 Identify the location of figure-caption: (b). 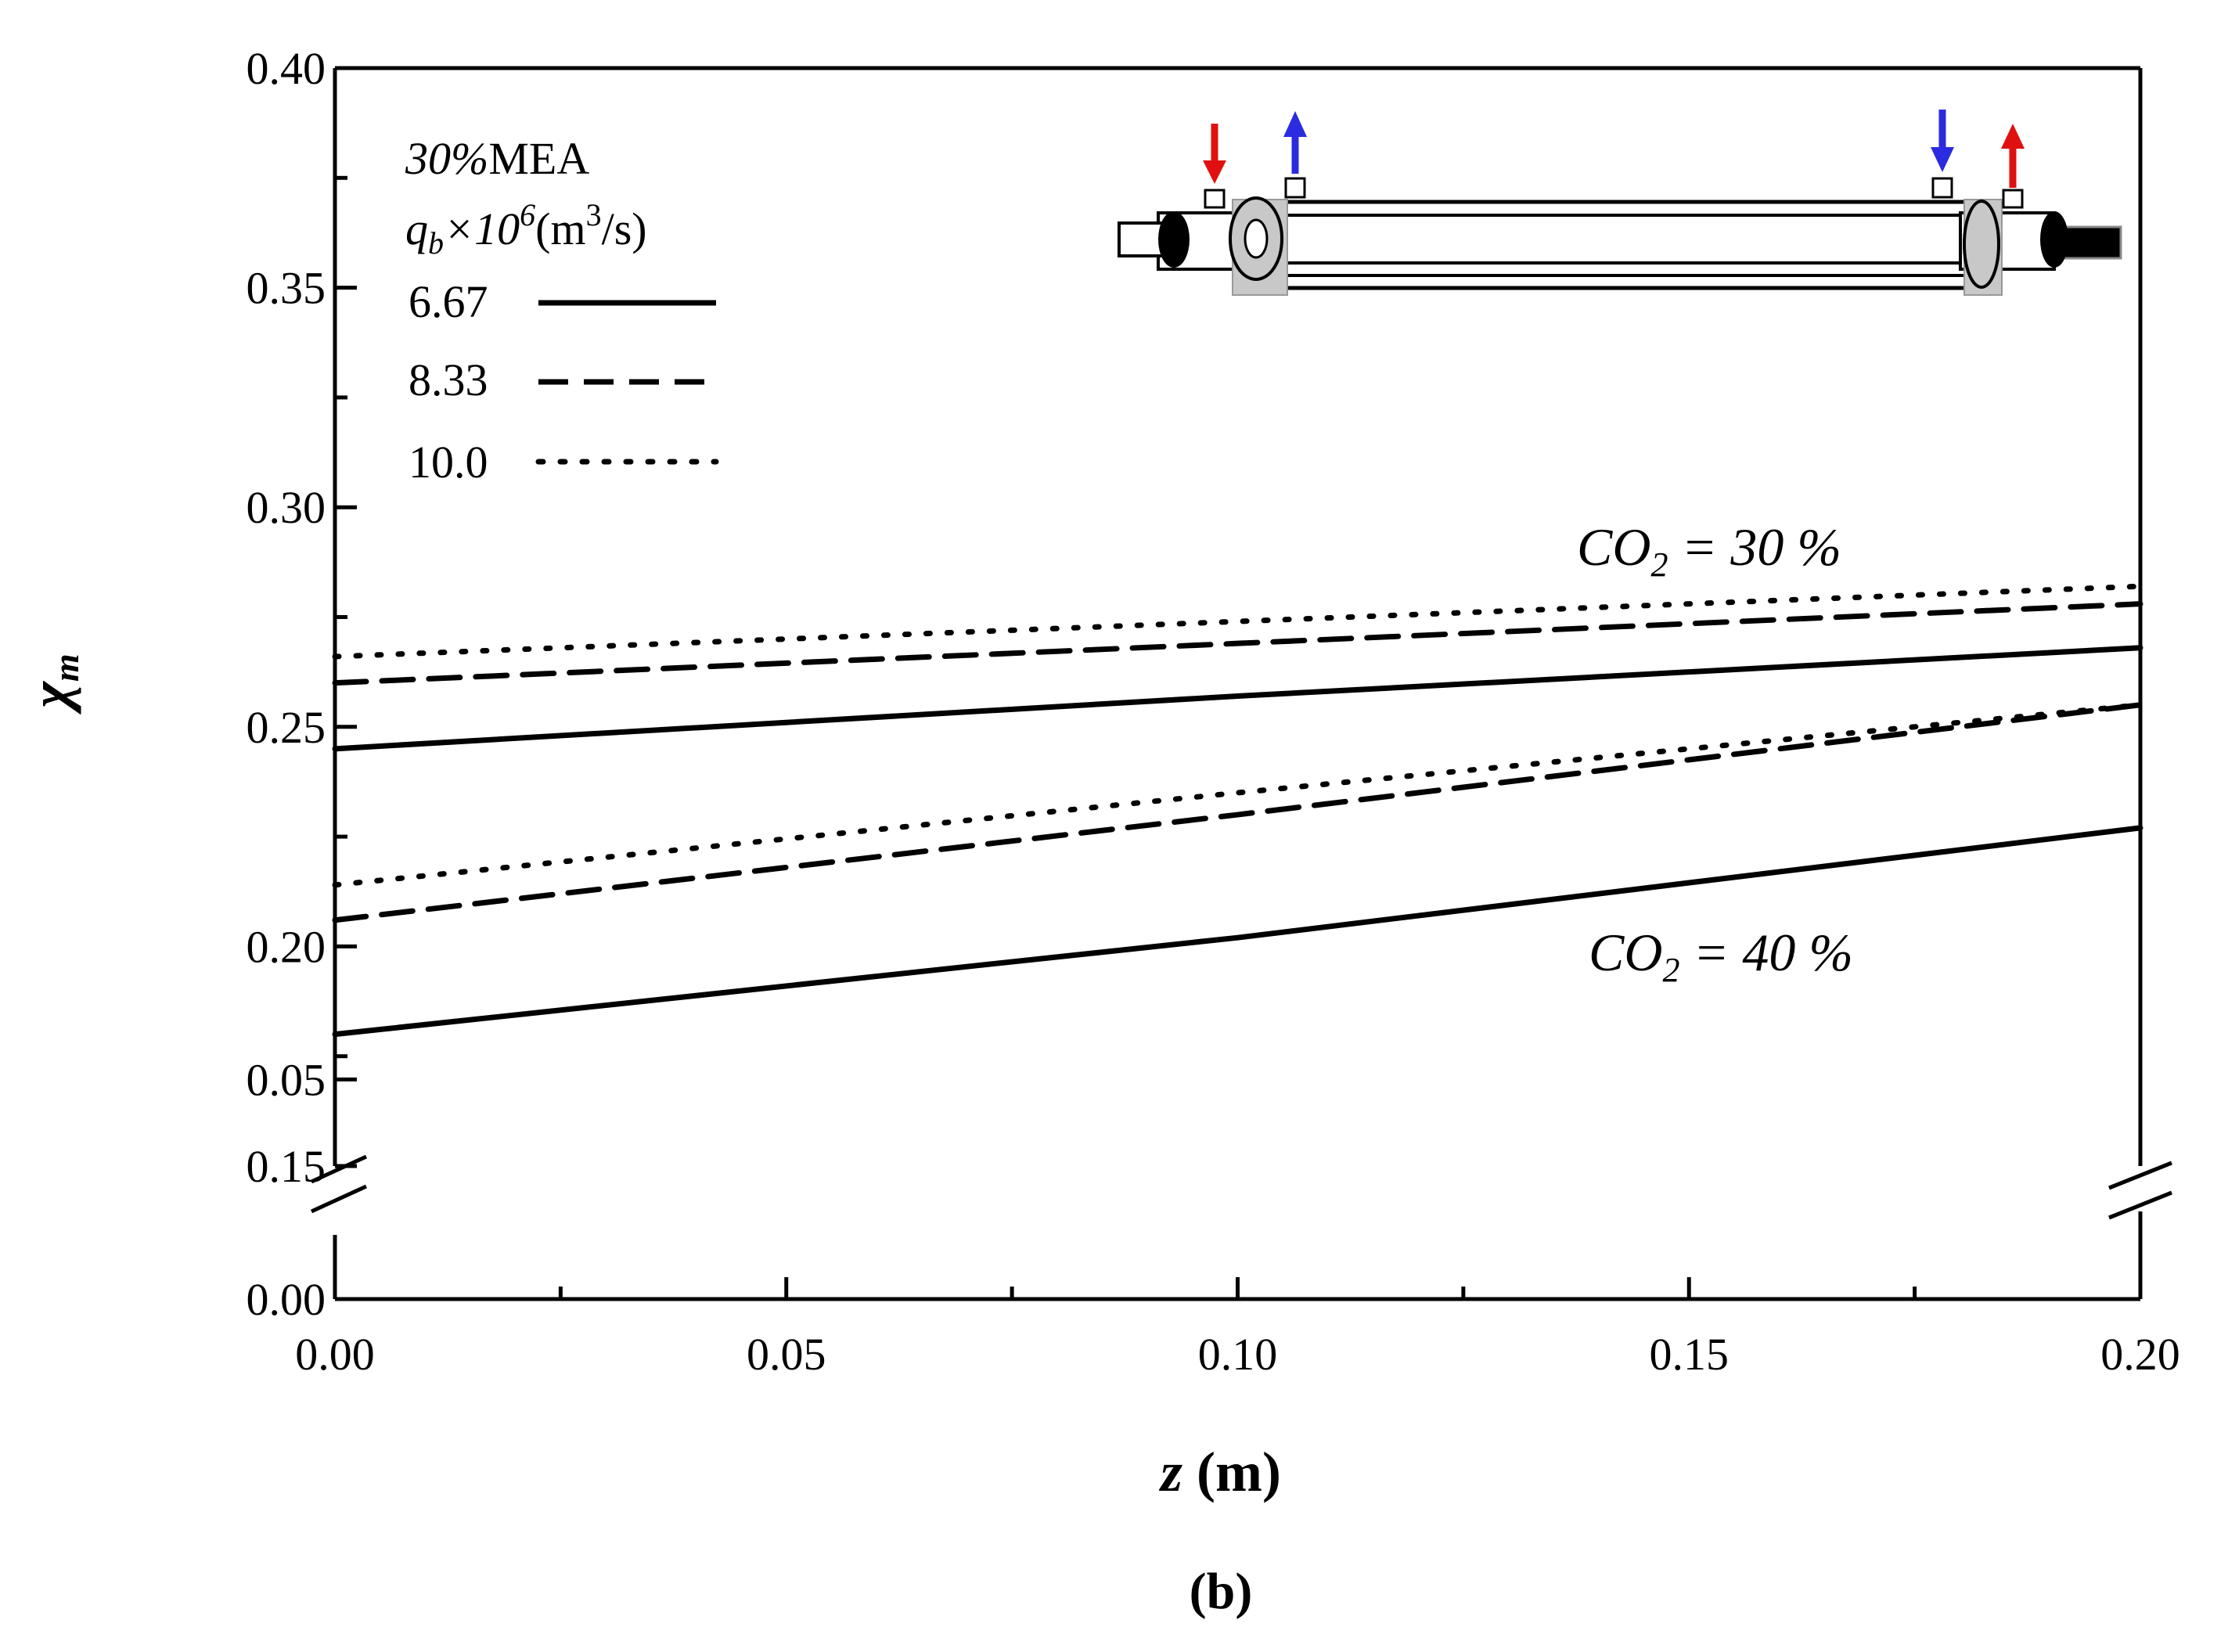
(1221, 1591).